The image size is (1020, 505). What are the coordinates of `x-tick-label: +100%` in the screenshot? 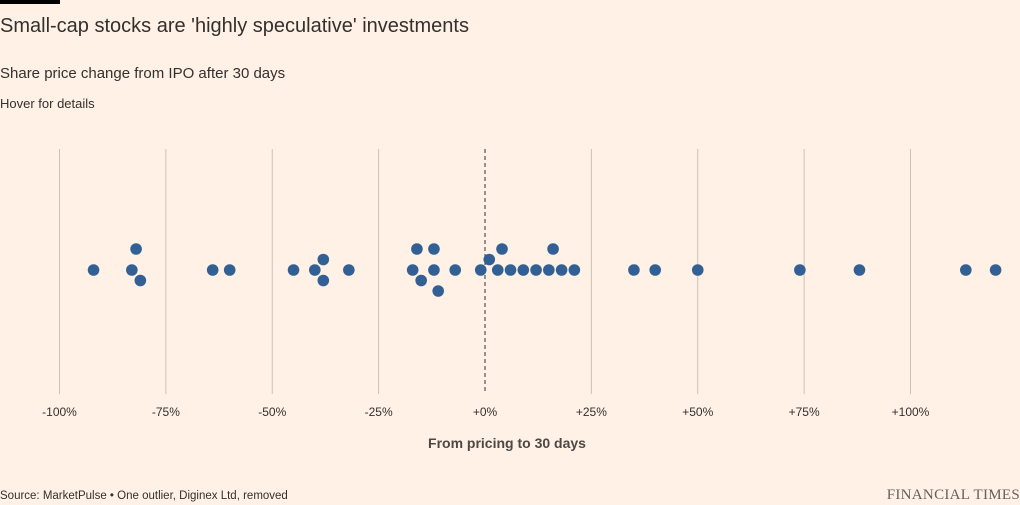 It's located at (911, 412).